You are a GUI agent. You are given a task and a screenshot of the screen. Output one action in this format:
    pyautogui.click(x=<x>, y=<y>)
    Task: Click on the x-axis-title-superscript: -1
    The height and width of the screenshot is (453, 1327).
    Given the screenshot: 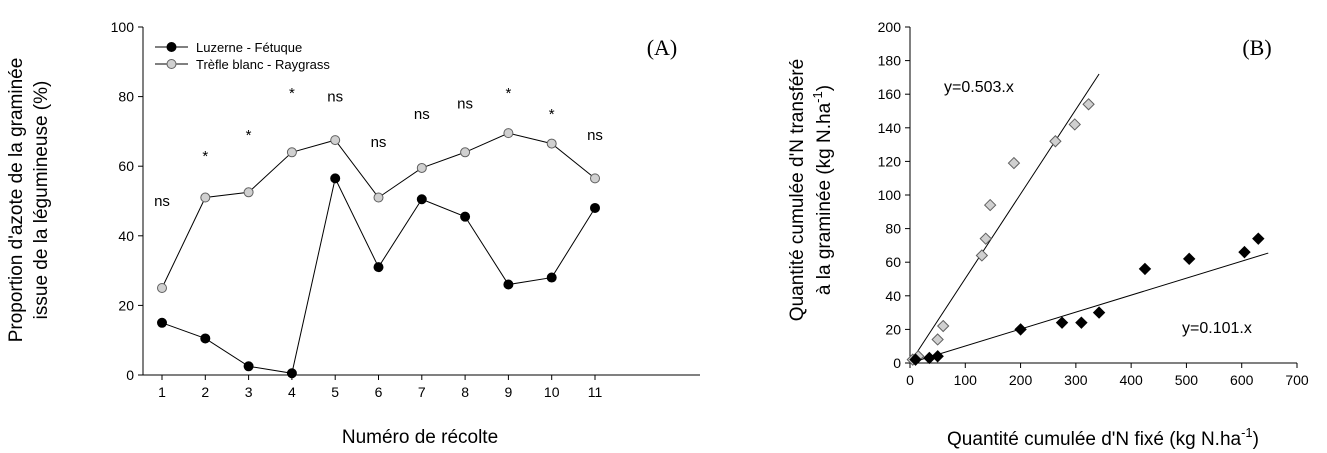 What is the action you would take?
    pyautogui.click(x=1247, y=432)
    